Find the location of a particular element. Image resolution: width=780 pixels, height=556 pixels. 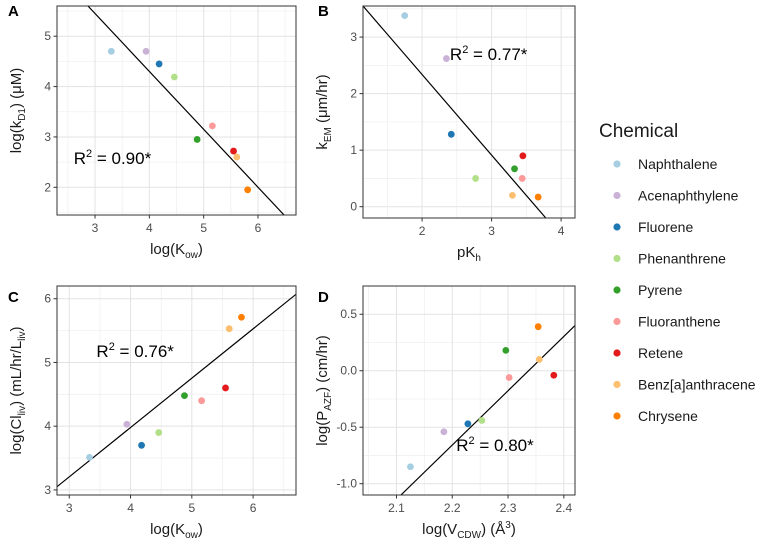

x-tick-label: 6 is located at coordinates (258, 228).